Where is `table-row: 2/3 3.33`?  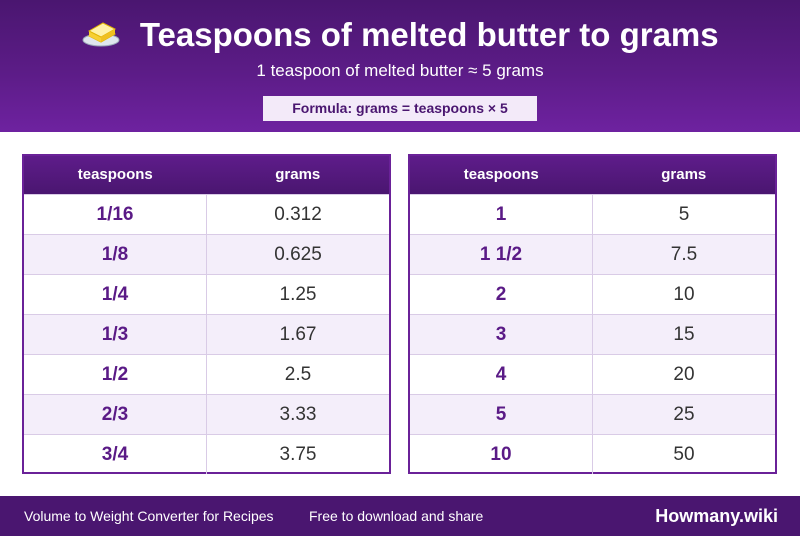 table-row: 2/3 3.33 is located at coordinates (206, 414).